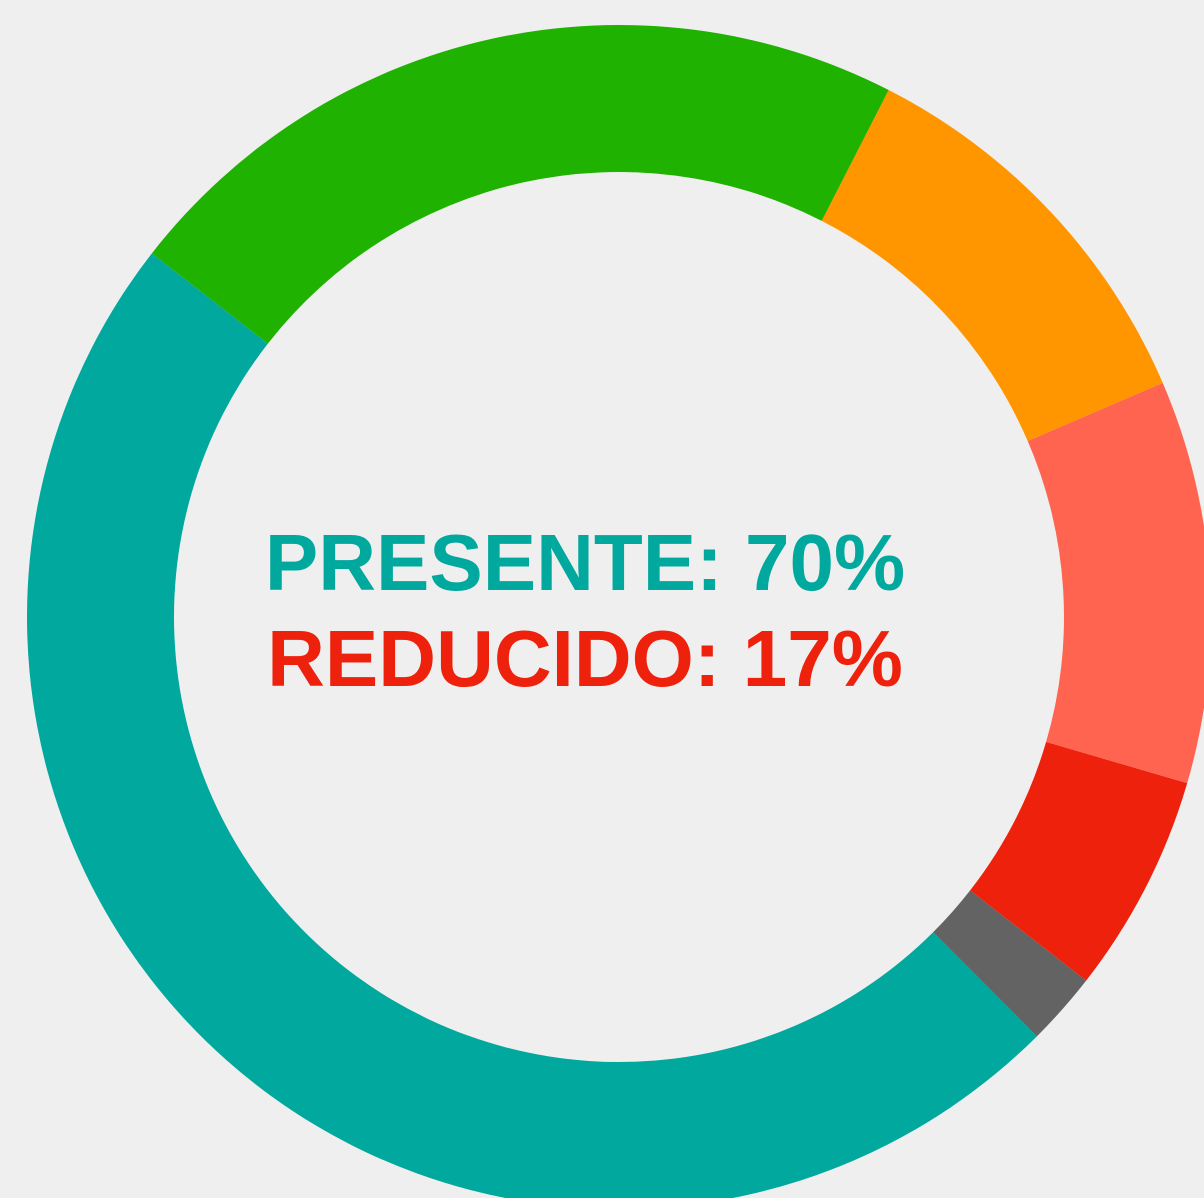 The height and width of the screenshot is (1198, 1204). Describe the element at coordinates (585, 658) in the screenshot. I see `annotation: REDUCIDO: 17%` at that location.